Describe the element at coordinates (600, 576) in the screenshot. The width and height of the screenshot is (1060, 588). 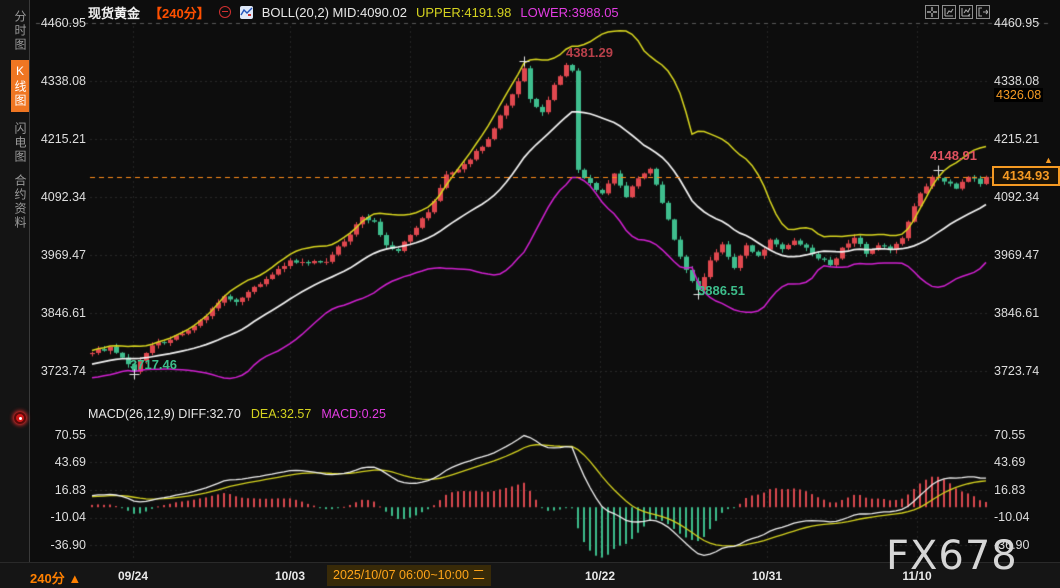
I see `date-label: 10/22` at that location.